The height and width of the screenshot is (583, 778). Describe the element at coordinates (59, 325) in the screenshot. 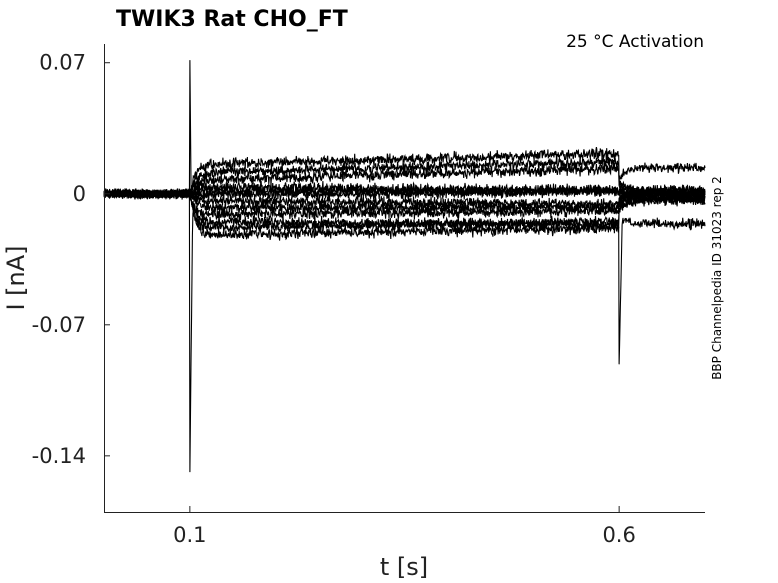

I see `y-tick-label: -0.07` at that location.